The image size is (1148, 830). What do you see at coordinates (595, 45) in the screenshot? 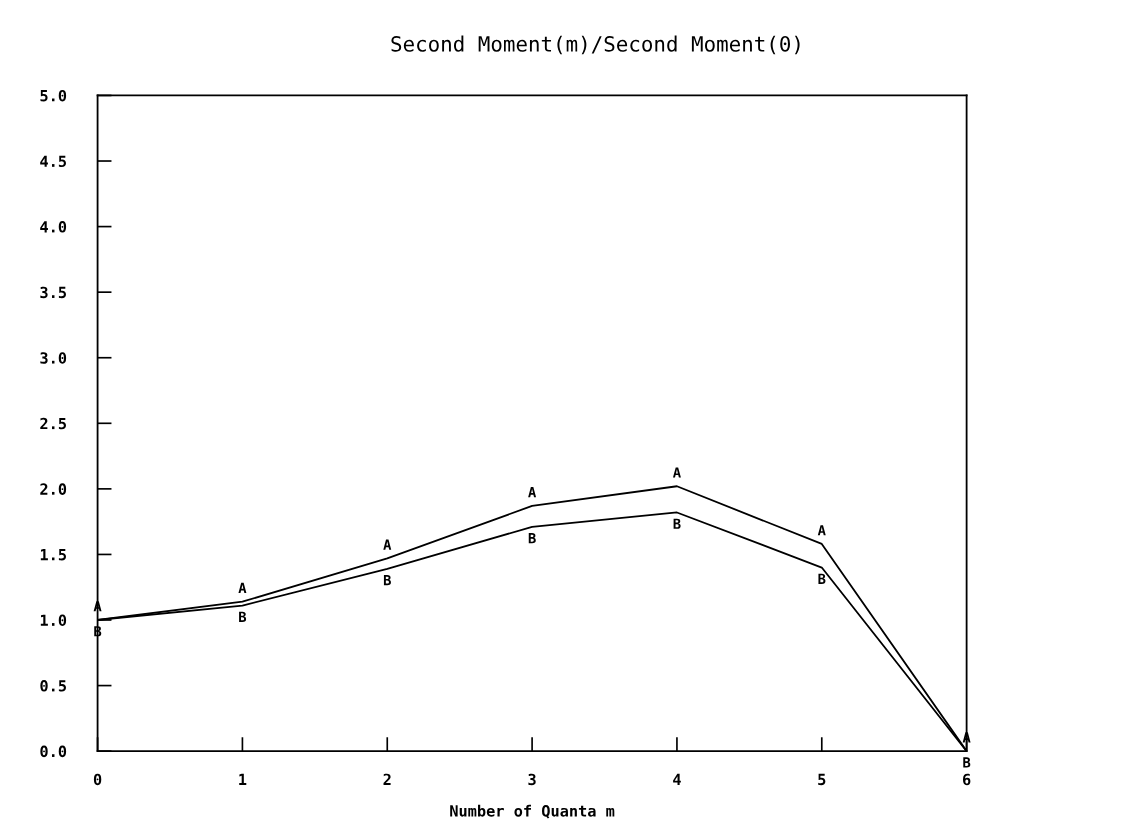
I see `chart-title: Second Moment(m)/Second Moment(0)` at bounding box center [595, 45].